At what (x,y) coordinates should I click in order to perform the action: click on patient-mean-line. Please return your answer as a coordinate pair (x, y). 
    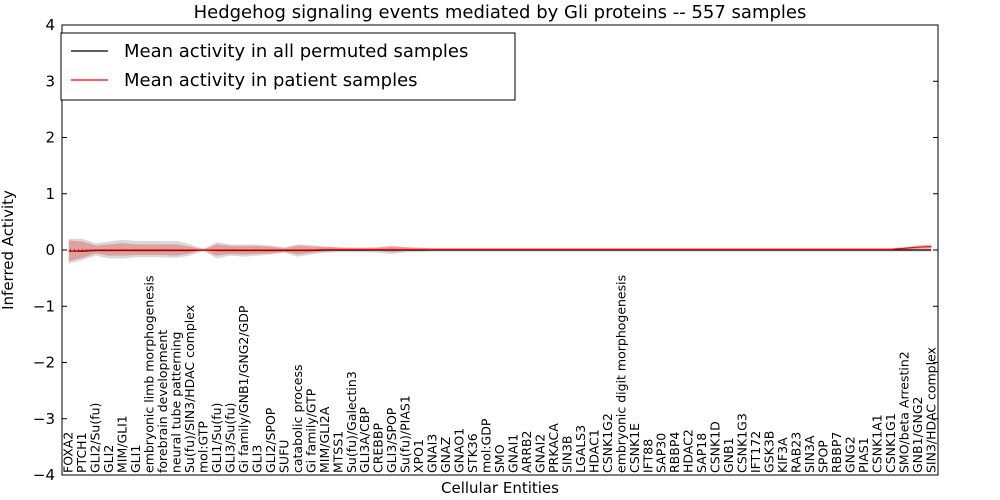
    Looking at the image, I should click on (500, 249).